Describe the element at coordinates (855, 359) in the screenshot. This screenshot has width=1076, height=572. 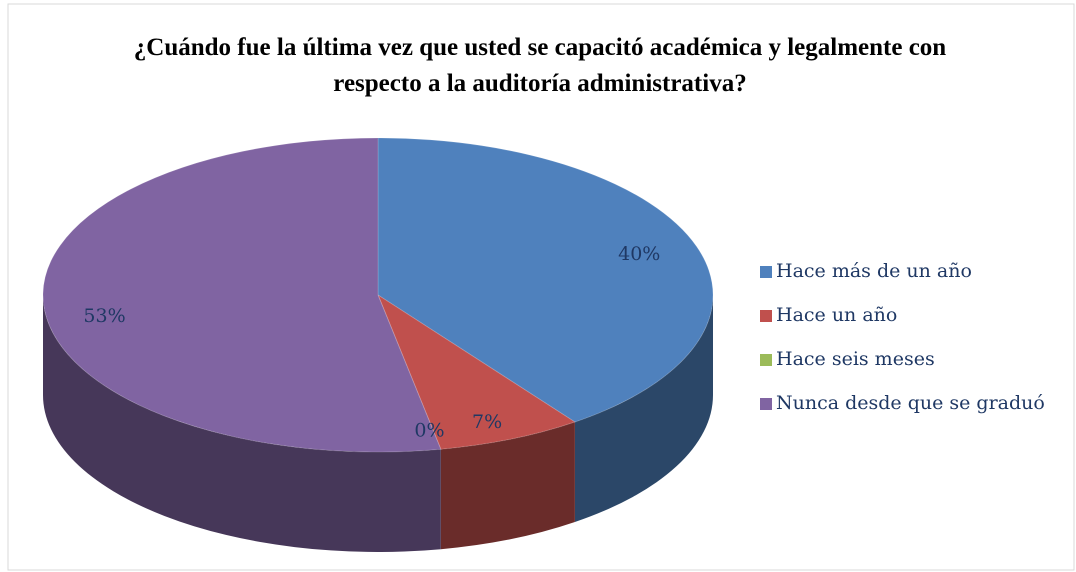
I see `legend-label: Hace seis meses` at that location.